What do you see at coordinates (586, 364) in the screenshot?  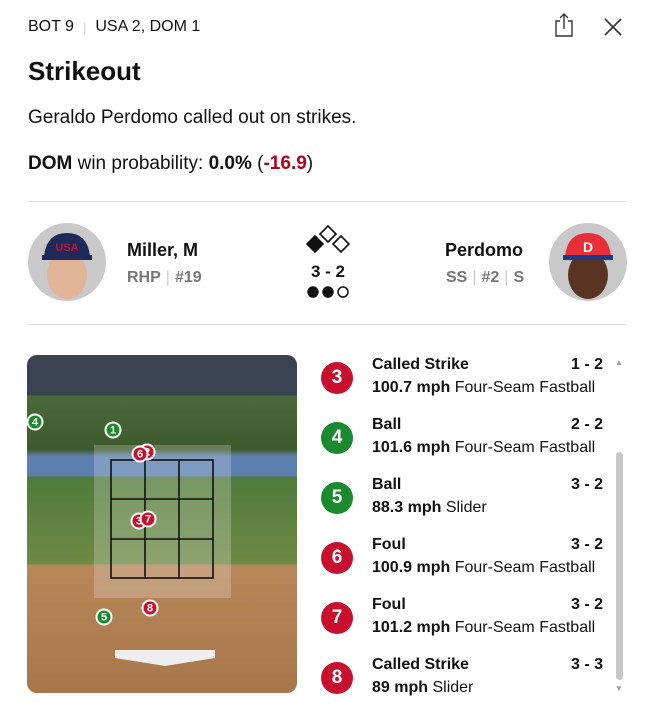 I see `pitch-count: 1 - 2` at bounding box center [586, 364].